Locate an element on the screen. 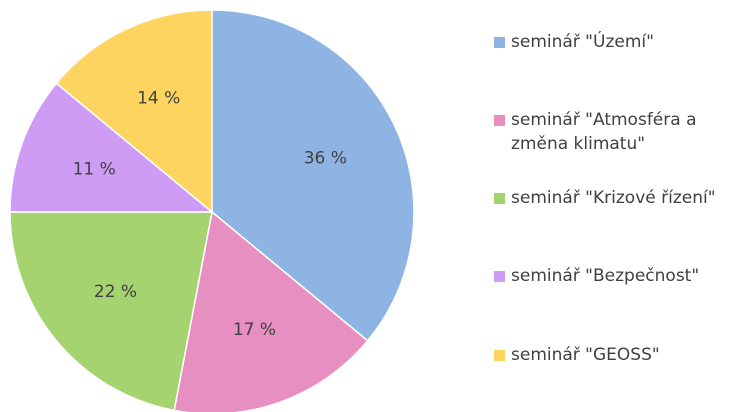  legend-label: seminář "Bezpečnost" is located at coordinates (605, 276).